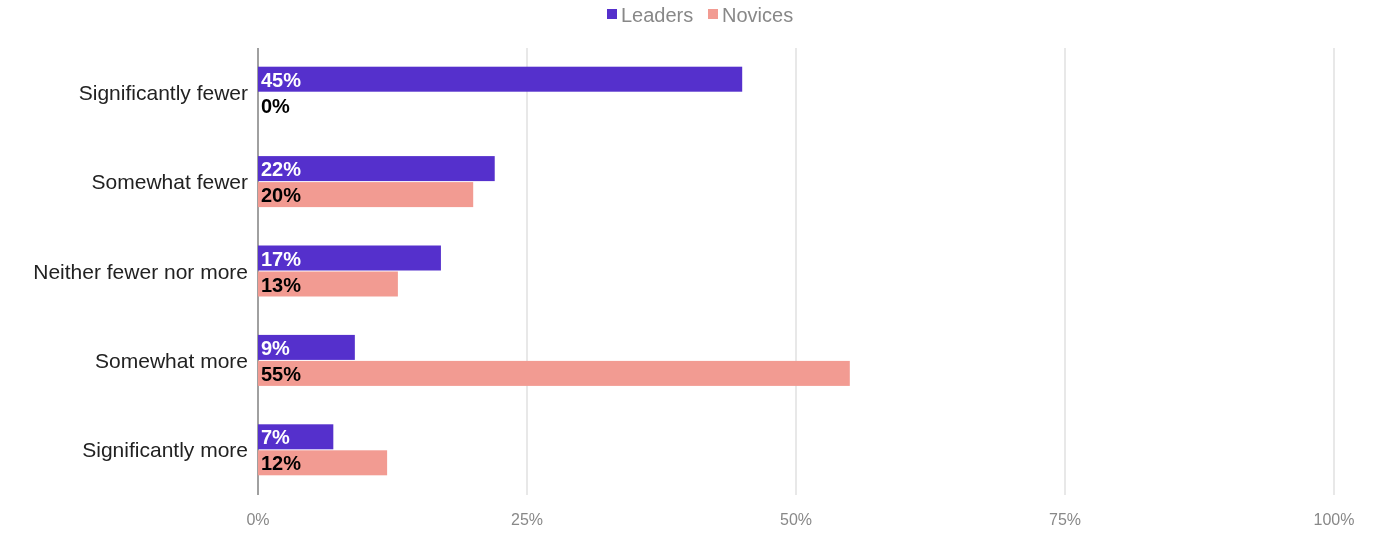 The image size is (1376, 537). What do you see at coordinates (758, 15) in the screenshot?
I see `legend-label: Novices` at bounding box center [758, 15].